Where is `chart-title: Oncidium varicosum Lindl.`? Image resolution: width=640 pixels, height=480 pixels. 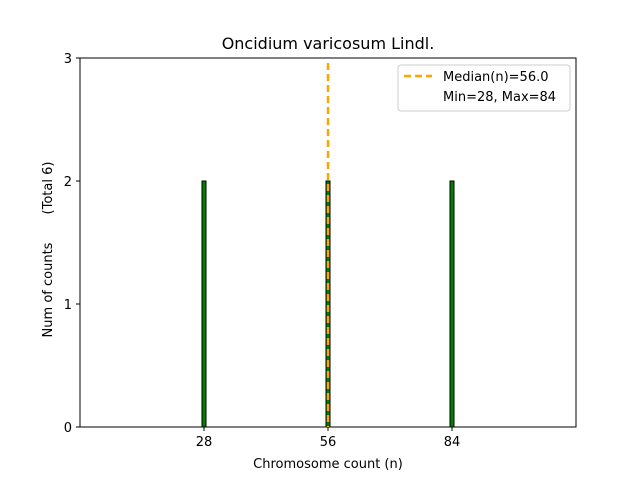
chart-title: Oncidium varicosum Lindl. is located at coordinates (328, 43).